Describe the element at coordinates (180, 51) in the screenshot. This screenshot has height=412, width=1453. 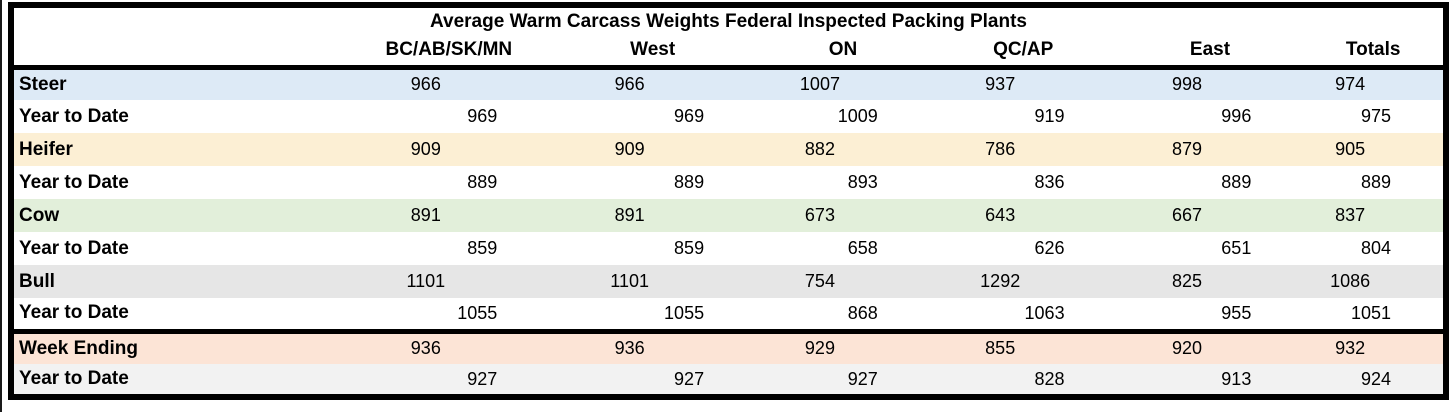
I see `column-header-empty` at that location.